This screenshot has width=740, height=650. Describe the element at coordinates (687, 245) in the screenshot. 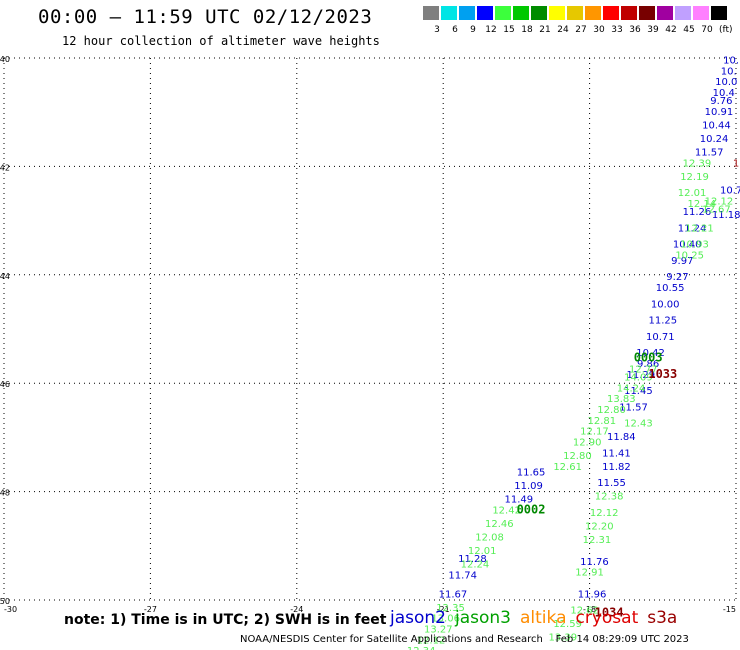

I see `jason2-point: 10.40` at that location.